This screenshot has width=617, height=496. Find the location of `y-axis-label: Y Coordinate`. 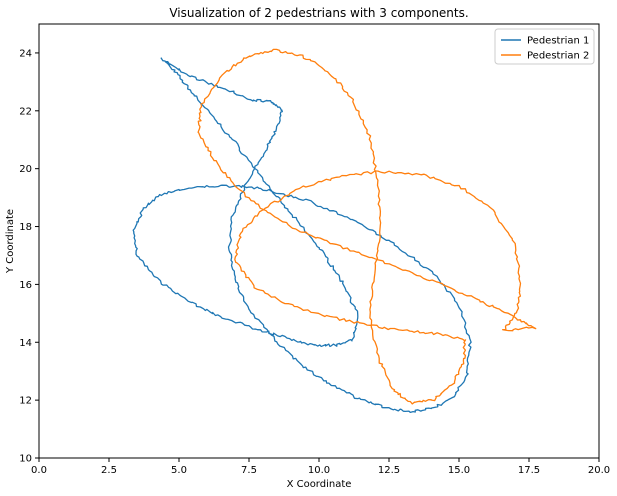

y-axis-label: Y Coordinate is located at coordinates (10, 241).